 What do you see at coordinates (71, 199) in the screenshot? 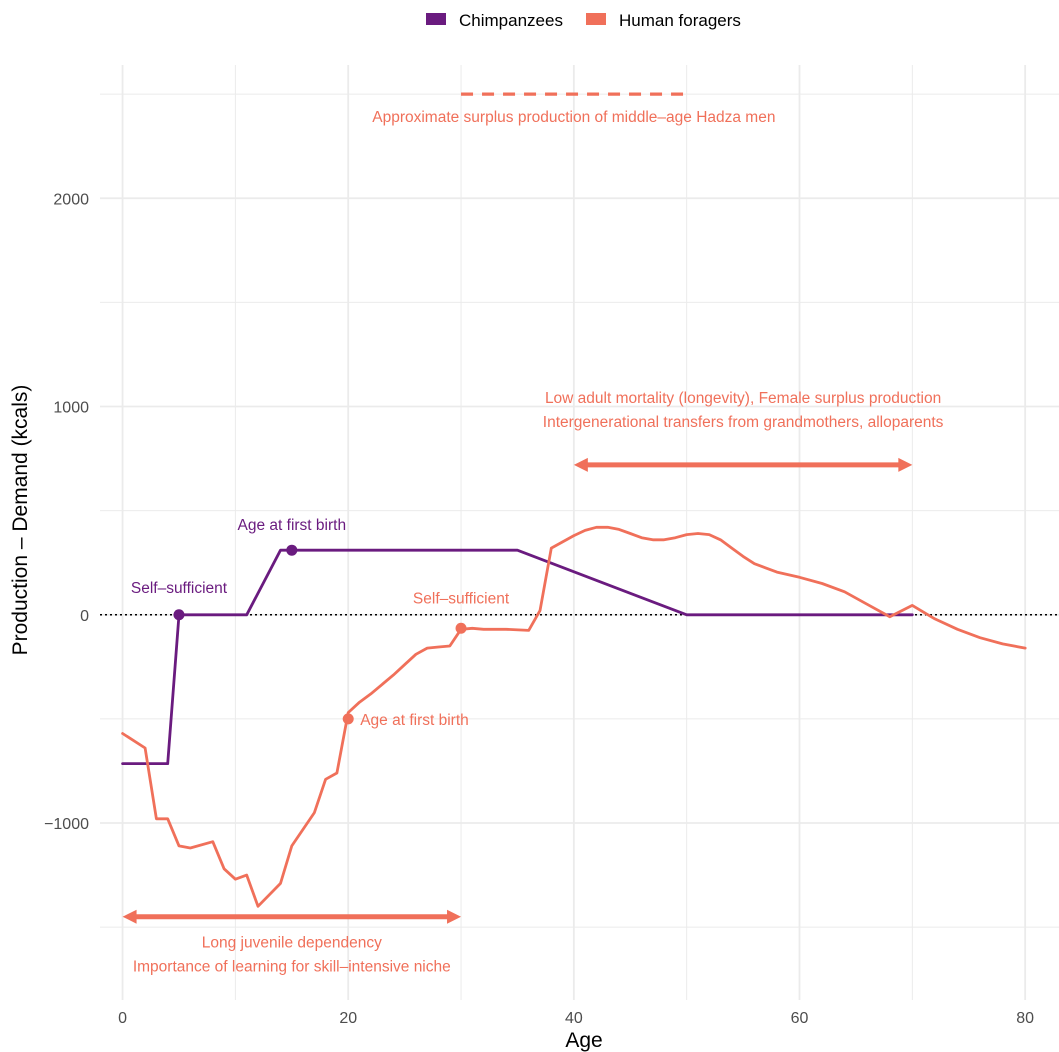
I see `y-tick-label: 2000` at bounding box center [71, 199].